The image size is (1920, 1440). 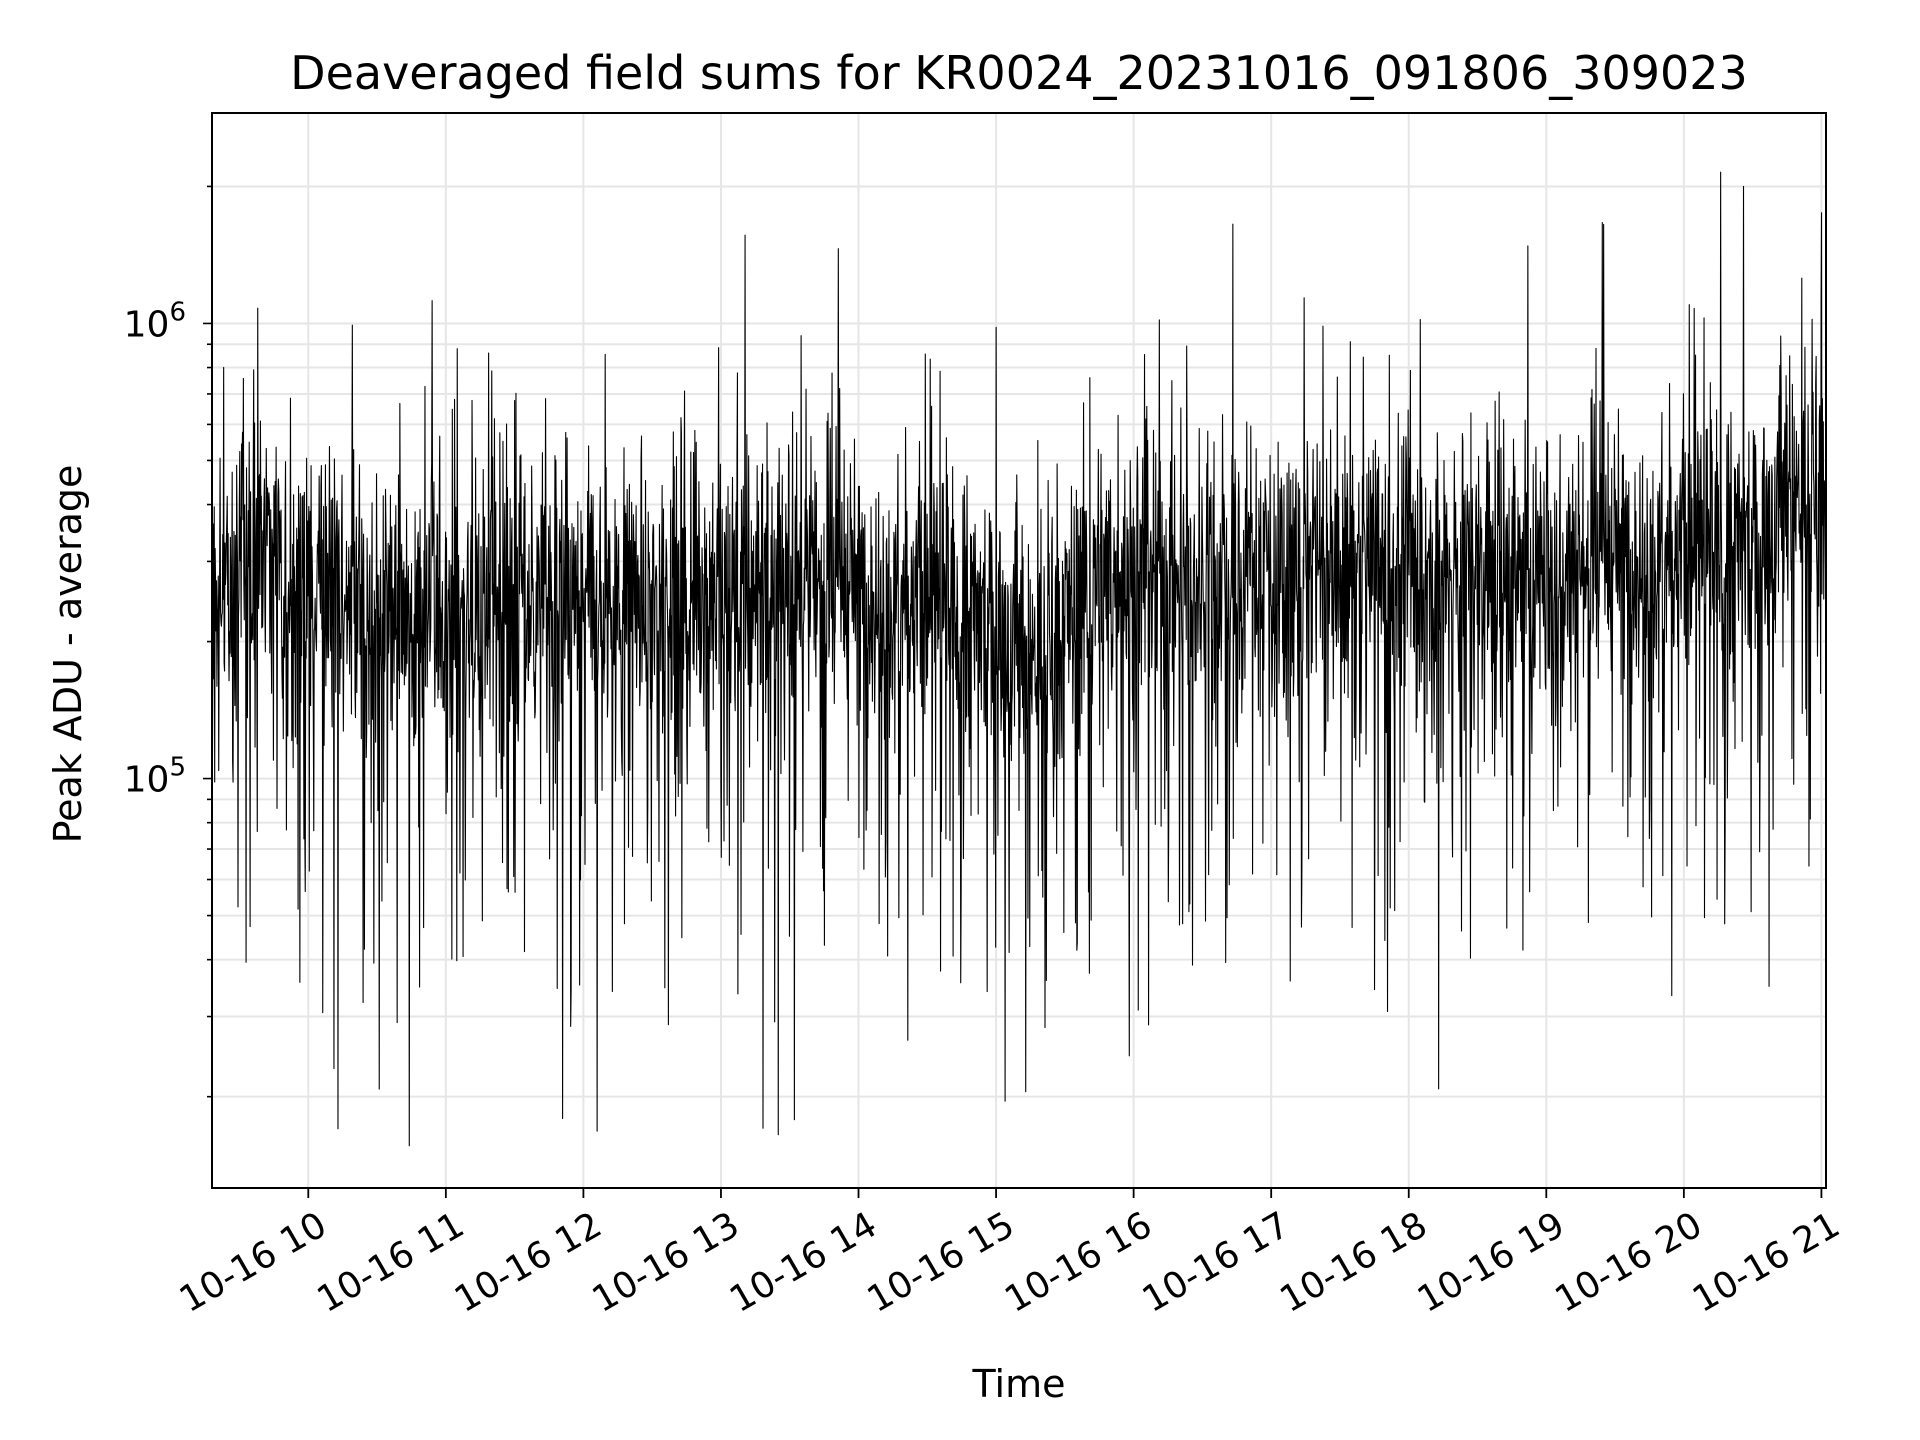 I want to click on x-tick-label: 10-16 20, so click(x=1628, y=1262).